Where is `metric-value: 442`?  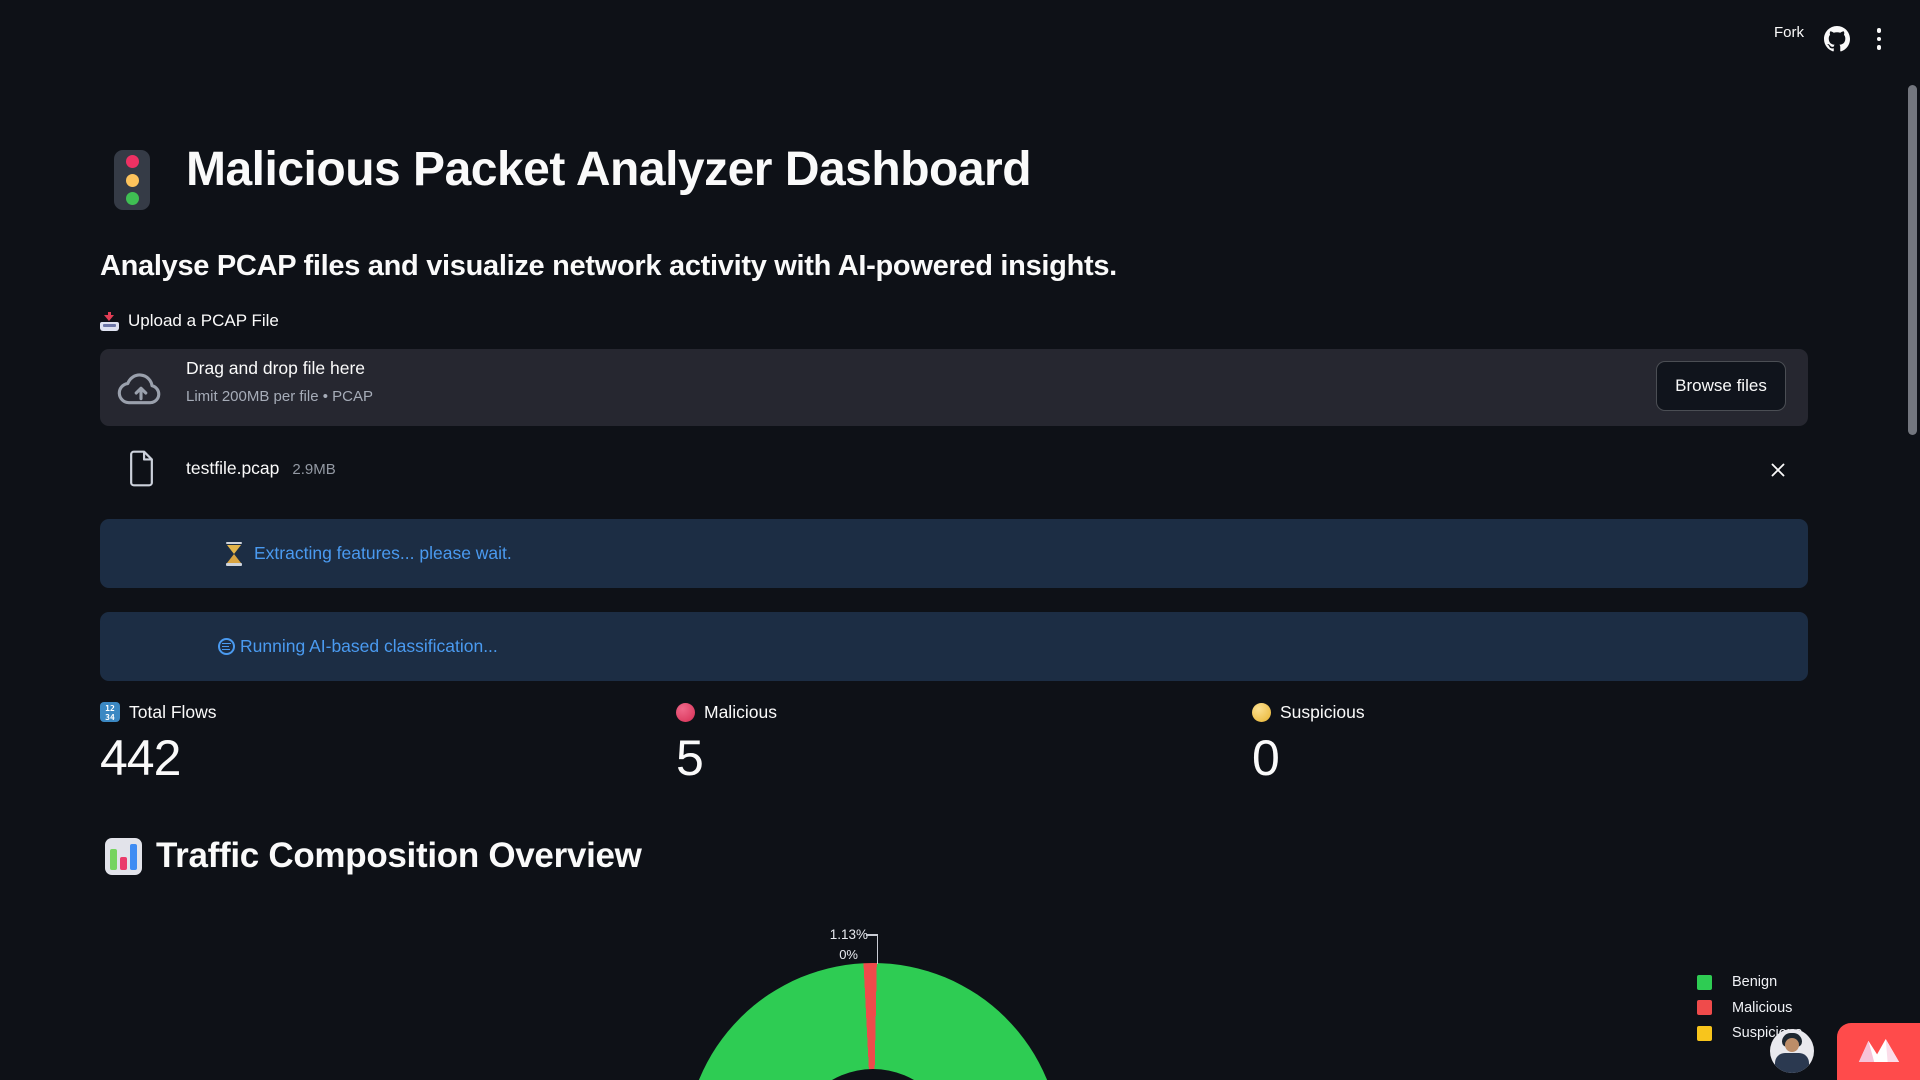 metric-value: 442 is located at coordinates (140, 758).